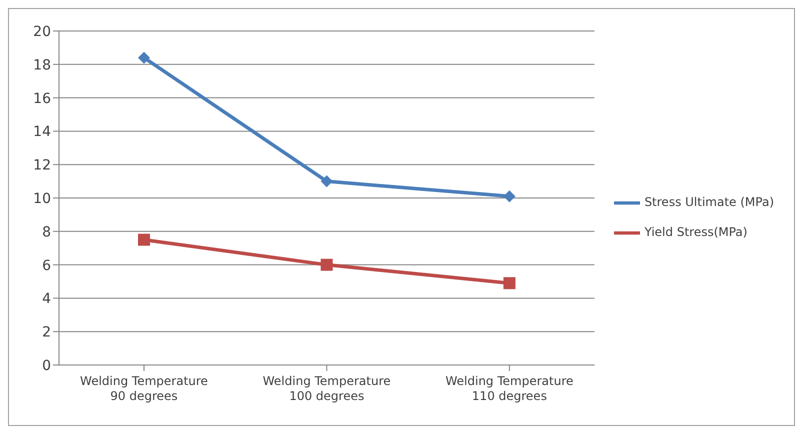  What do you see at coordinates (47, 266) in the screenshot?
I see `y-tick-label: 6` at bounding box center [47, 266].